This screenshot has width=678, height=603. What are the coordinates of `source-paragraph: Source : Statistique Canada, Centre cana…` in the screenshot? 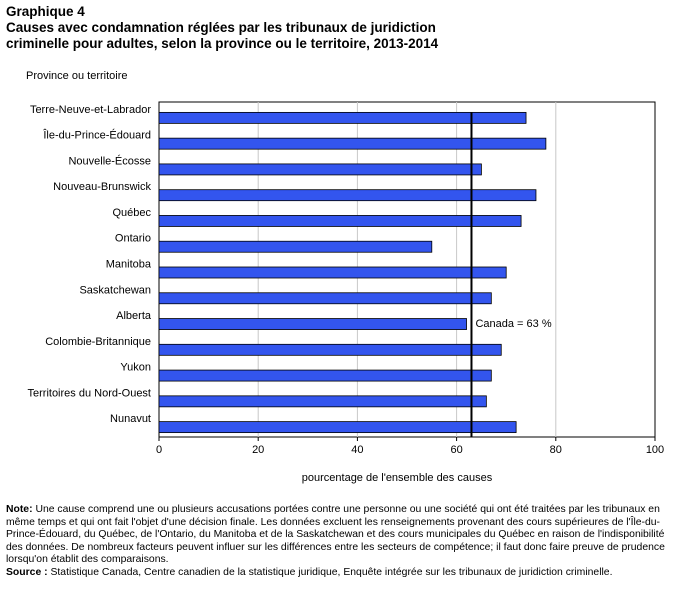 It's located at (340, 573).